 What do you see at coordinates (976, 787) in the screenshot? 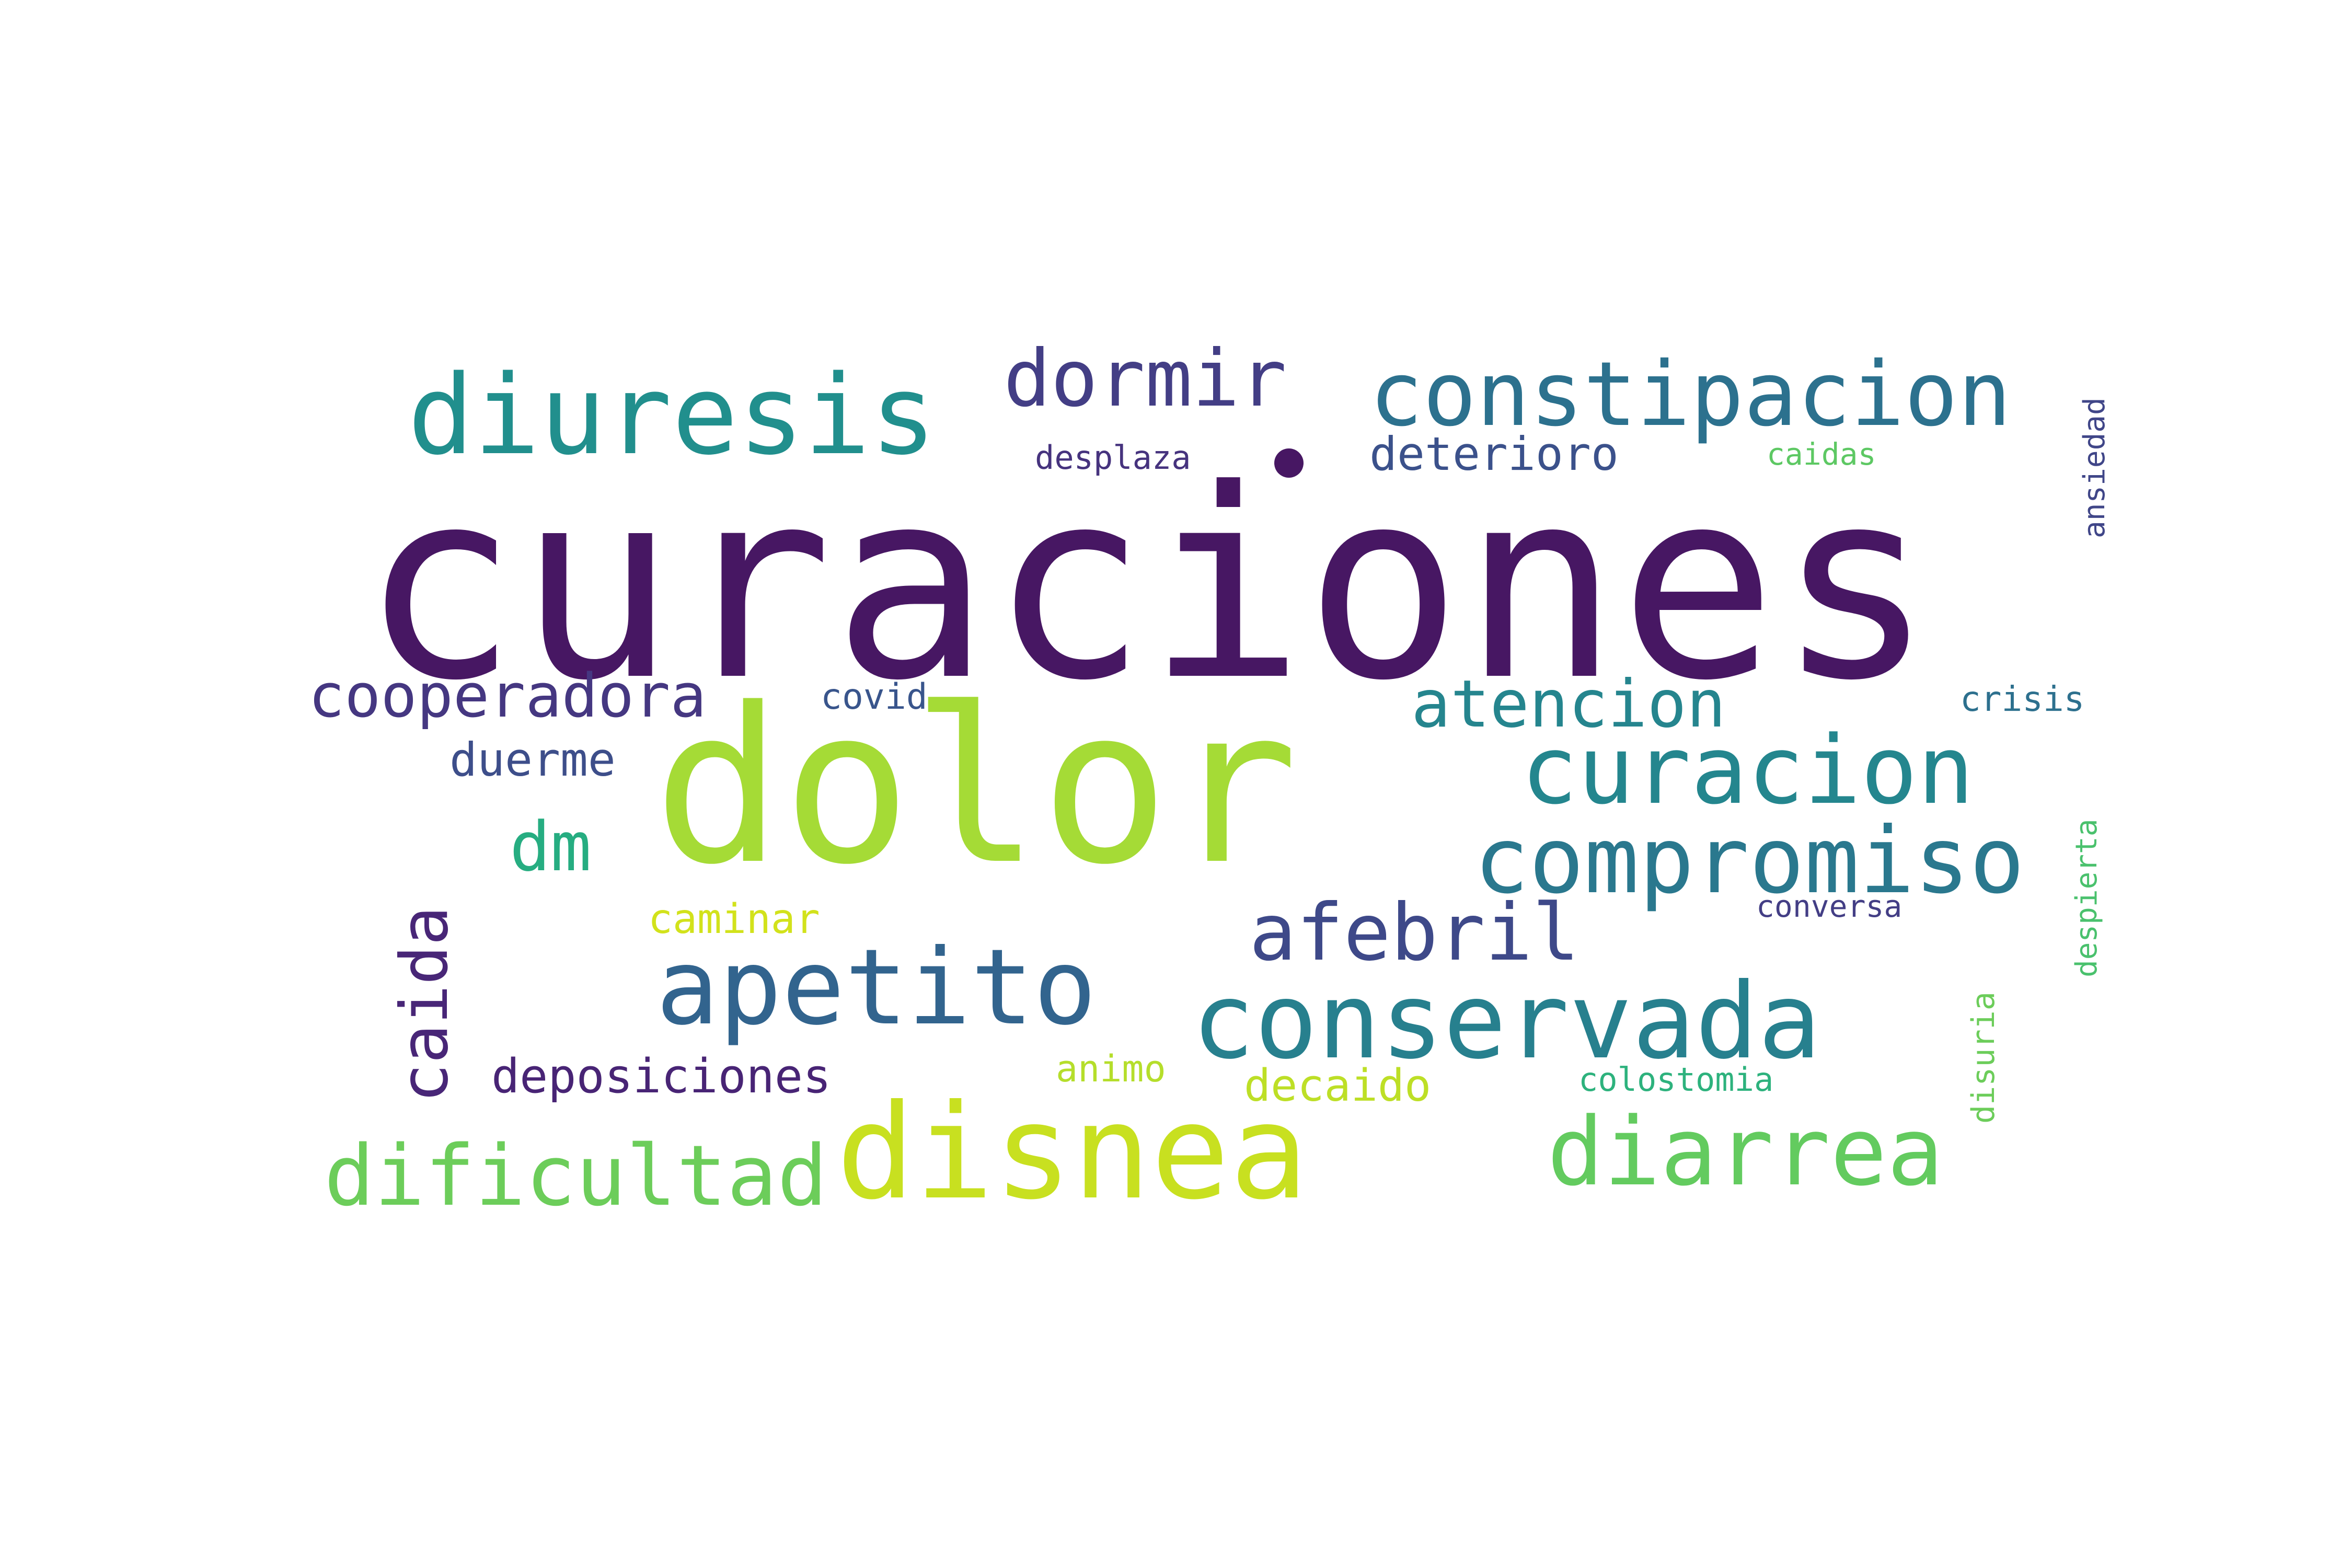
I see `word-dolor: dolor` at bounding box center [976, 787].